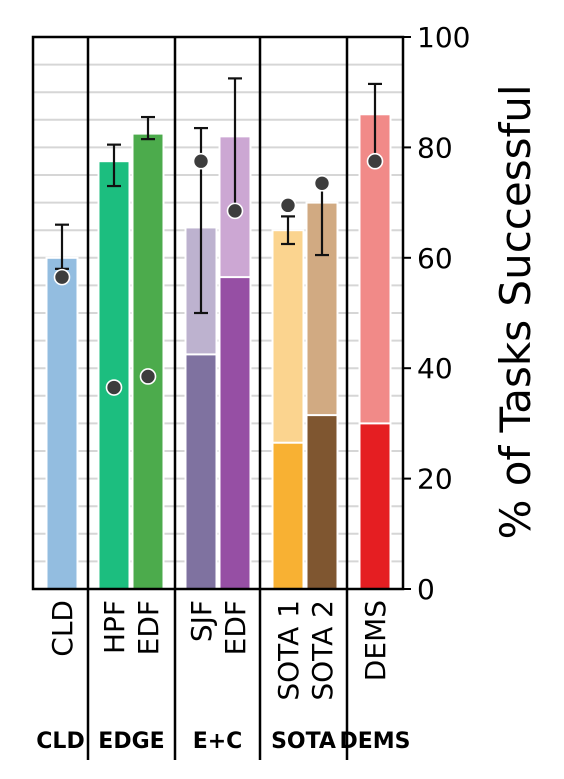 This screenshot has width=564, height=779. I want to click on group-label: EDGE, so click(131, 741).